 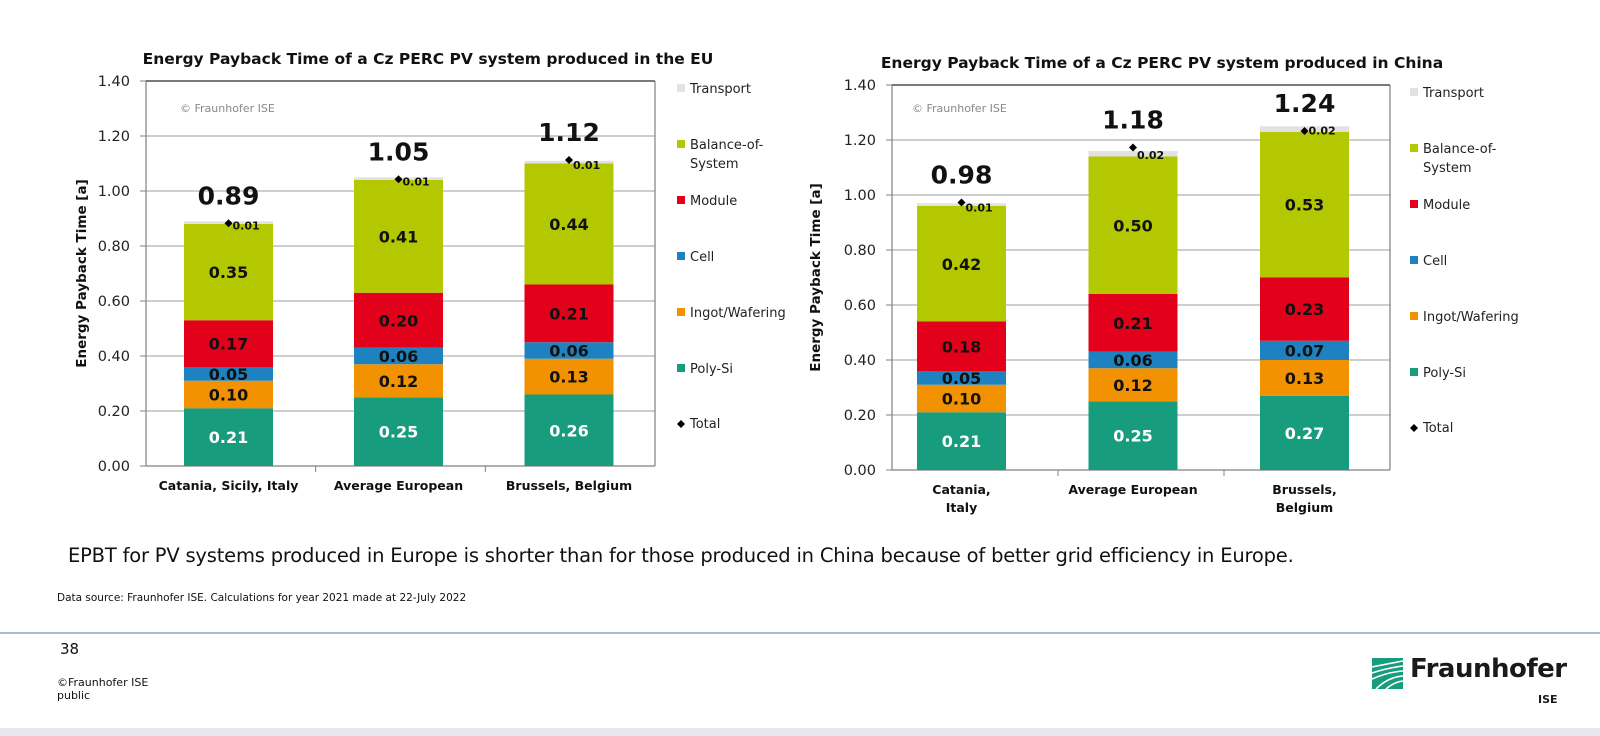 I want to click on legend-label: Transport, so click(x=720, y=89).